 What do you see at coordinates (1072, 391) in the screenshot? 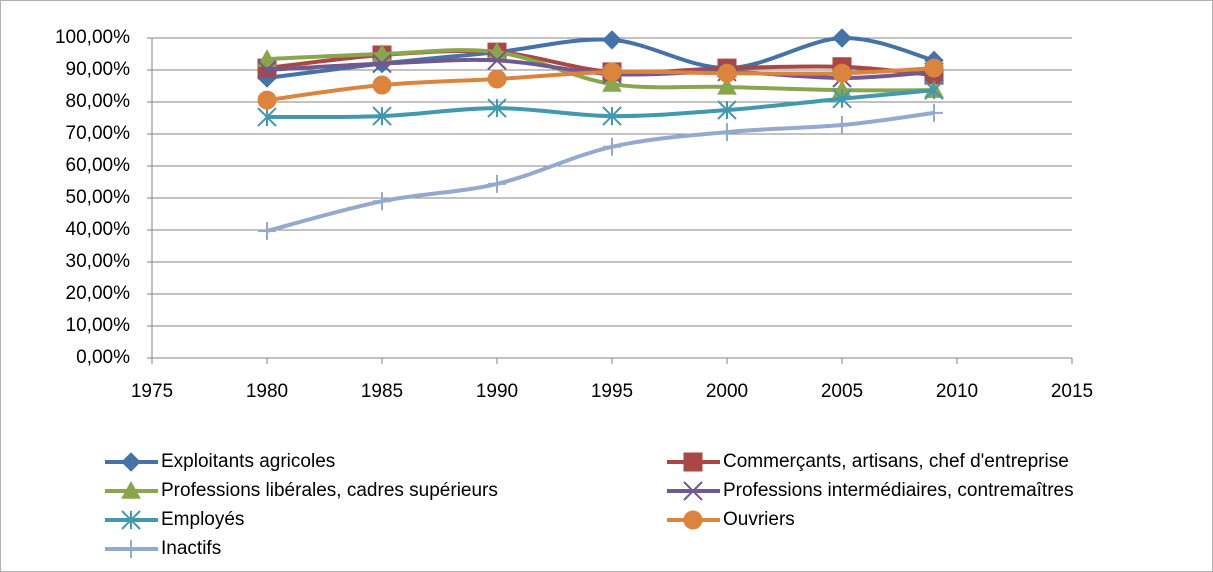
I see `x-tick-label: 2015` at bounding box center [1072, 391].